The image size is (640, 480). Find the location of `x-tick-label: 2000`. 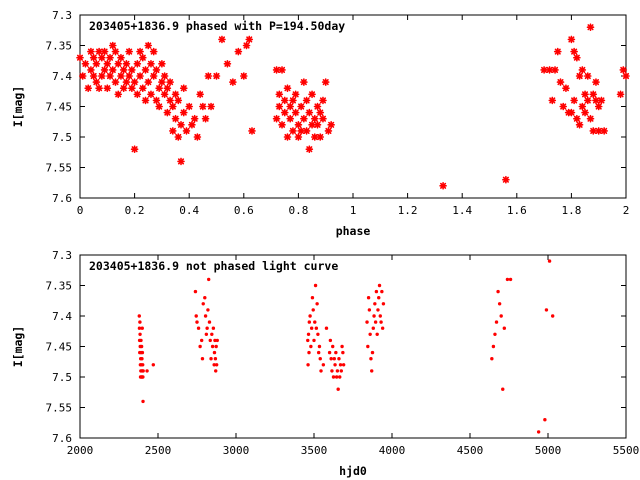

x-tick-label: 2000 is located at coordinates (80, 450).